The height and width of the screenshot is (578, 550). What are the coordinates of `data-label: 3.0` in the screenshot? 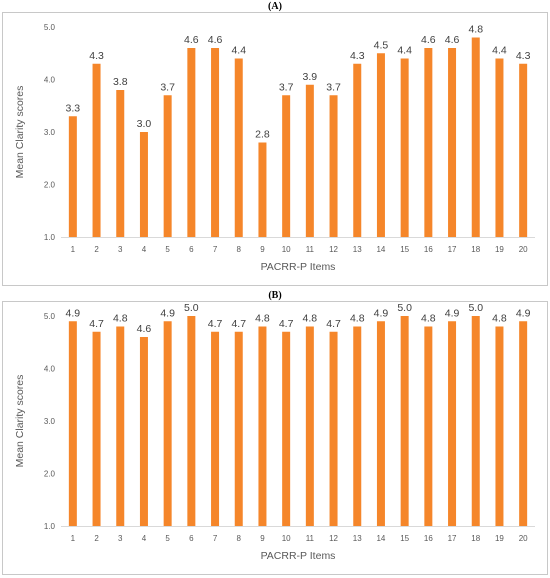 It's located at (144, 124).